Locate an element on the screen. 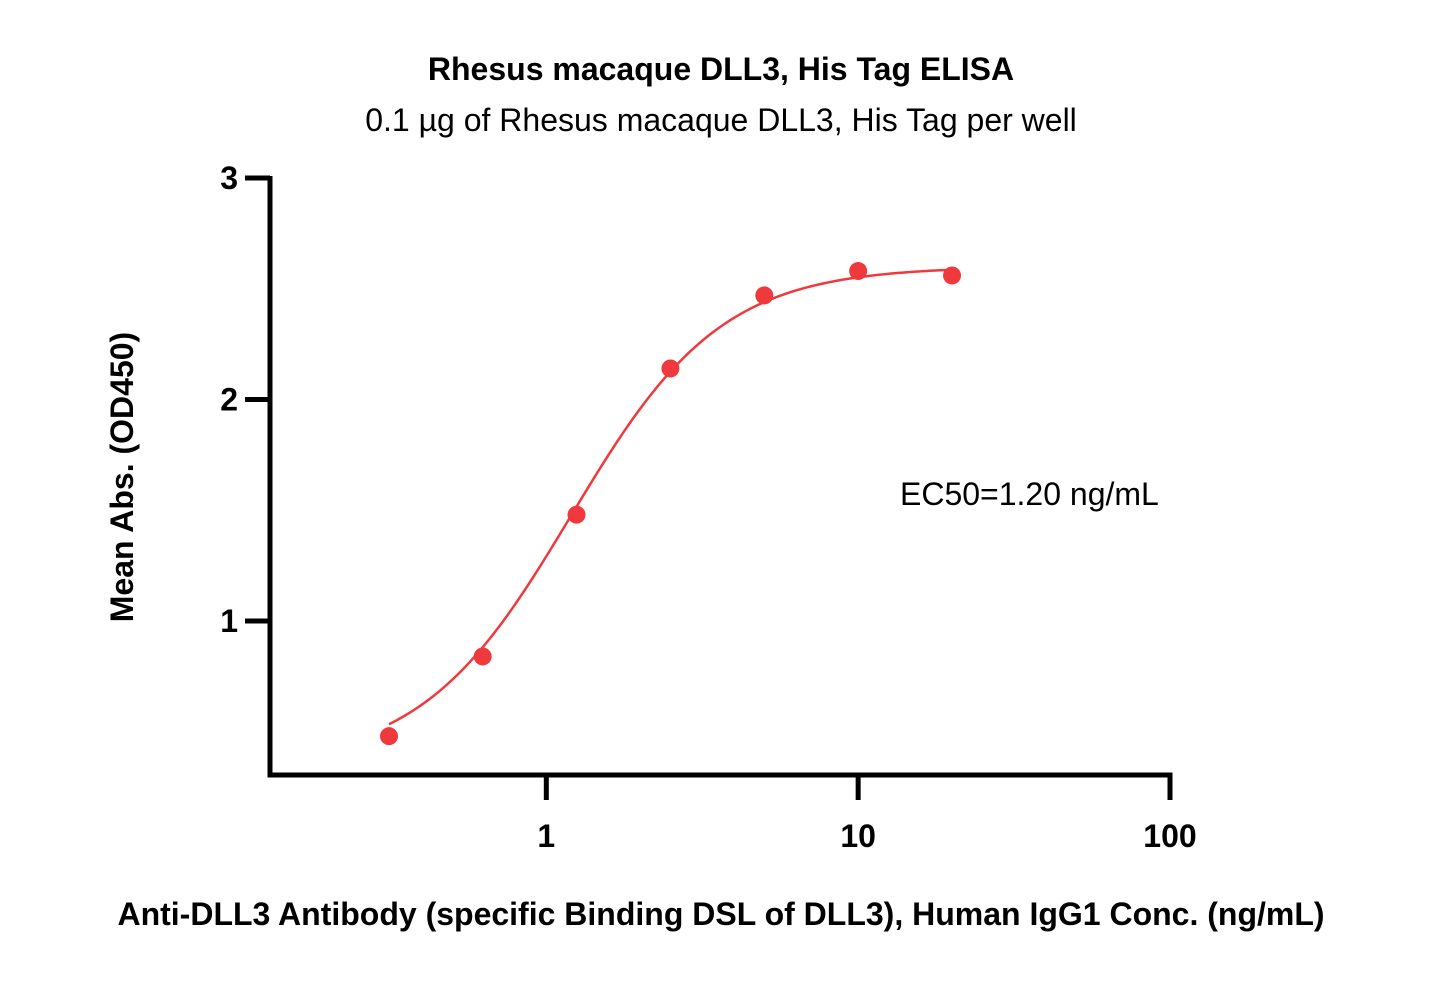 Image resolution: width=1443 pixels, height=981 pixels. x-tick-label-10: 10 is located at coordinates (858, 836).